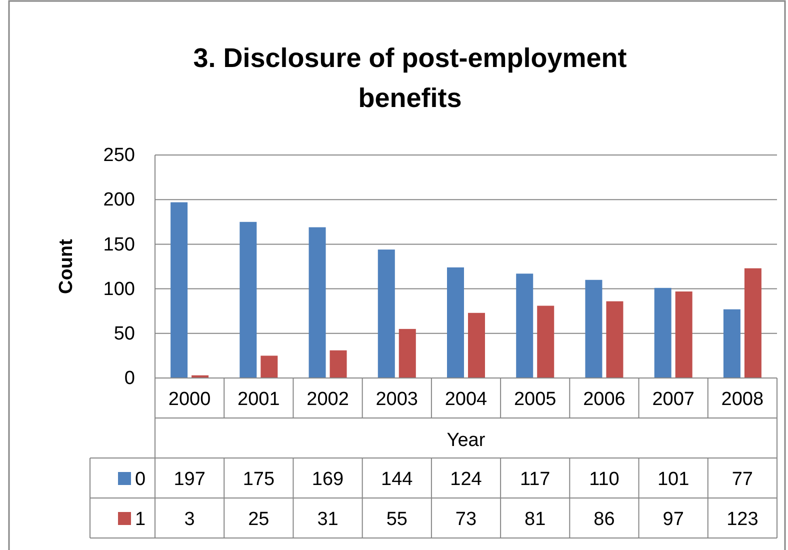 The image size is (788, 550). I want to click on data-label: 3, so click(189, 519).